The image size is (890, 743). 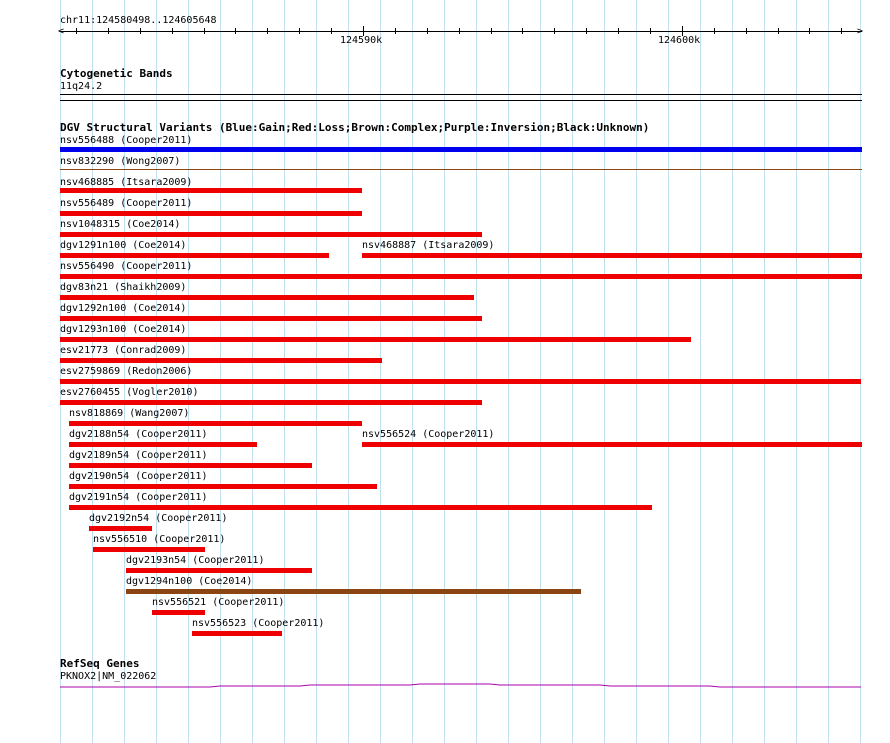 I want to click on variant-label-dgv2190n54: dgv2190n54 (Cooper2011), so click(x=138, y=476).